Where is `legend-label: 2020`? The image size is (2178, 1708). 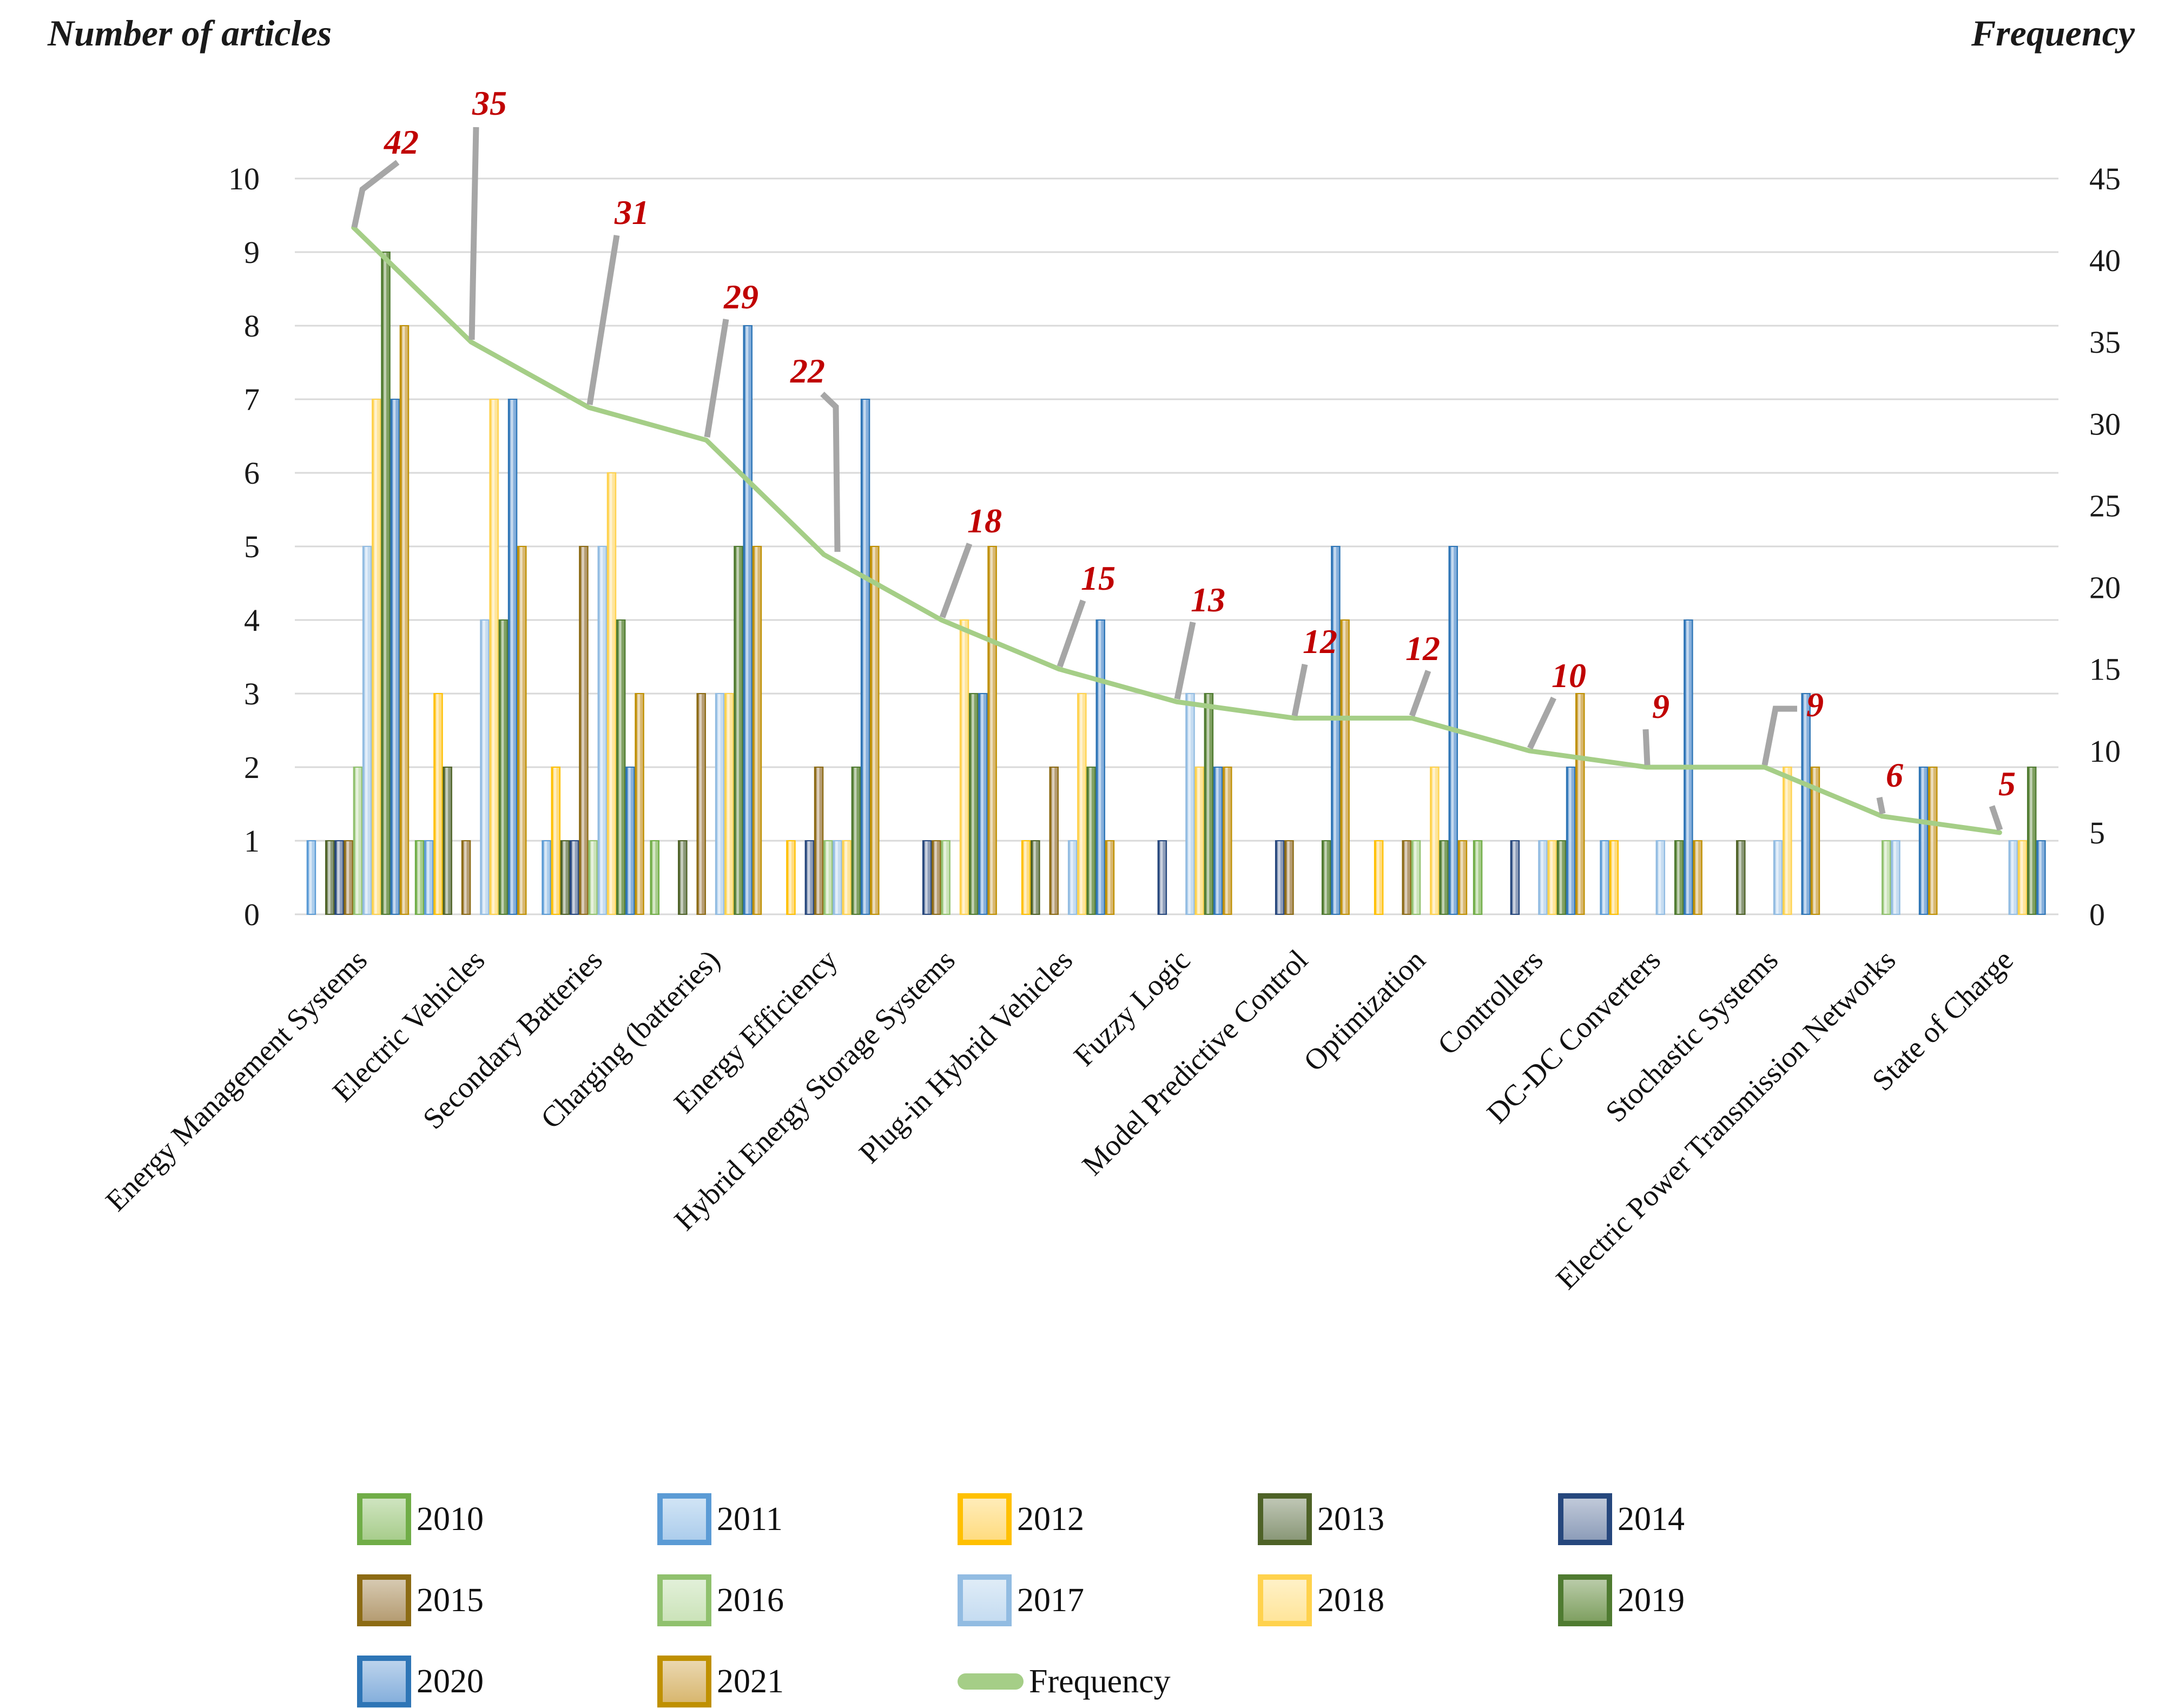
legend-label: 2020 is located at coordinates (451, 1682).